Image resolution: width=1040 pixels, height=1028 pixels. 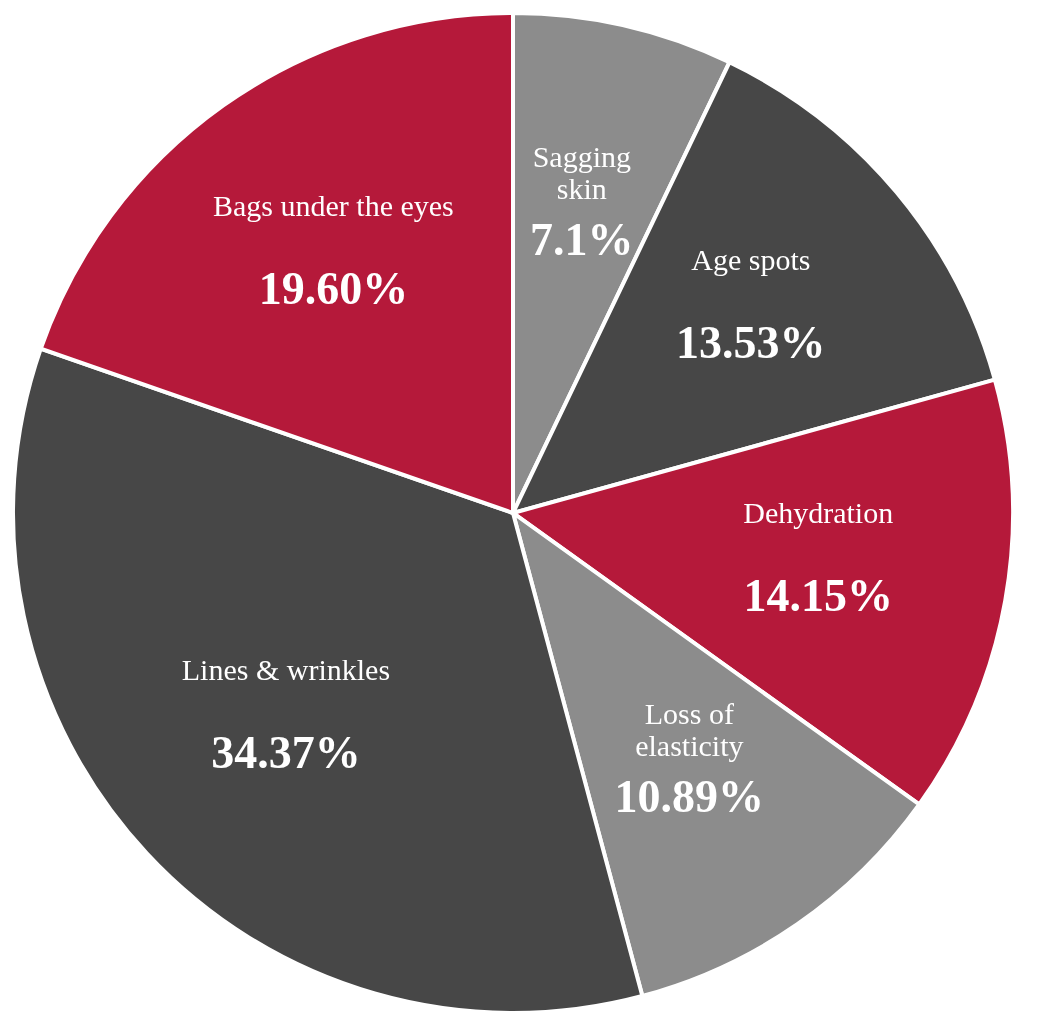 What do you see at coordinates (286, 670) in the screenshot?
I see `slice-label: Lines & wrinkles` at bounding box center [286, 670].